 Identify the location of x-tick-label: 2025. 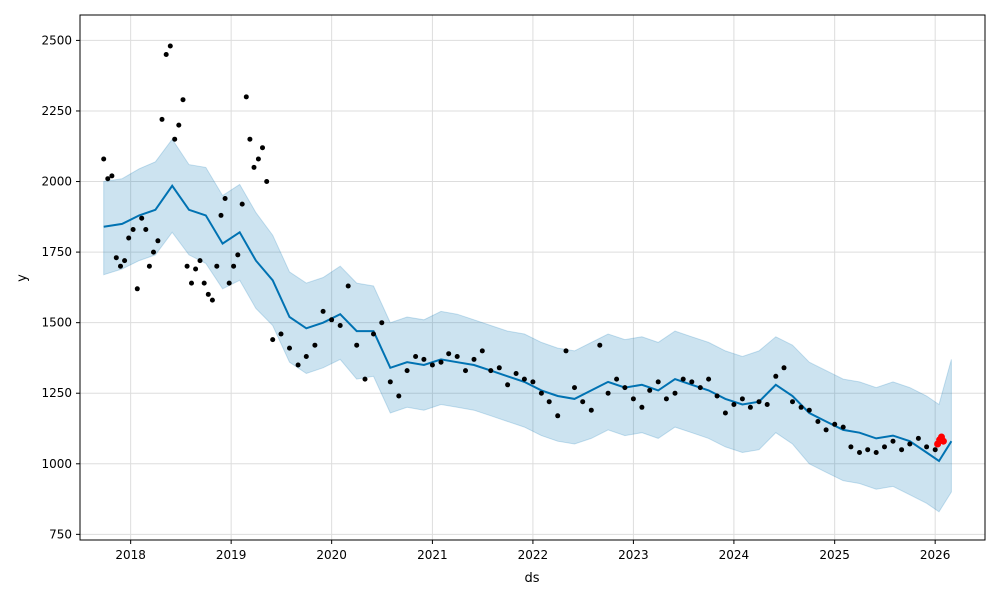
(834, 555).